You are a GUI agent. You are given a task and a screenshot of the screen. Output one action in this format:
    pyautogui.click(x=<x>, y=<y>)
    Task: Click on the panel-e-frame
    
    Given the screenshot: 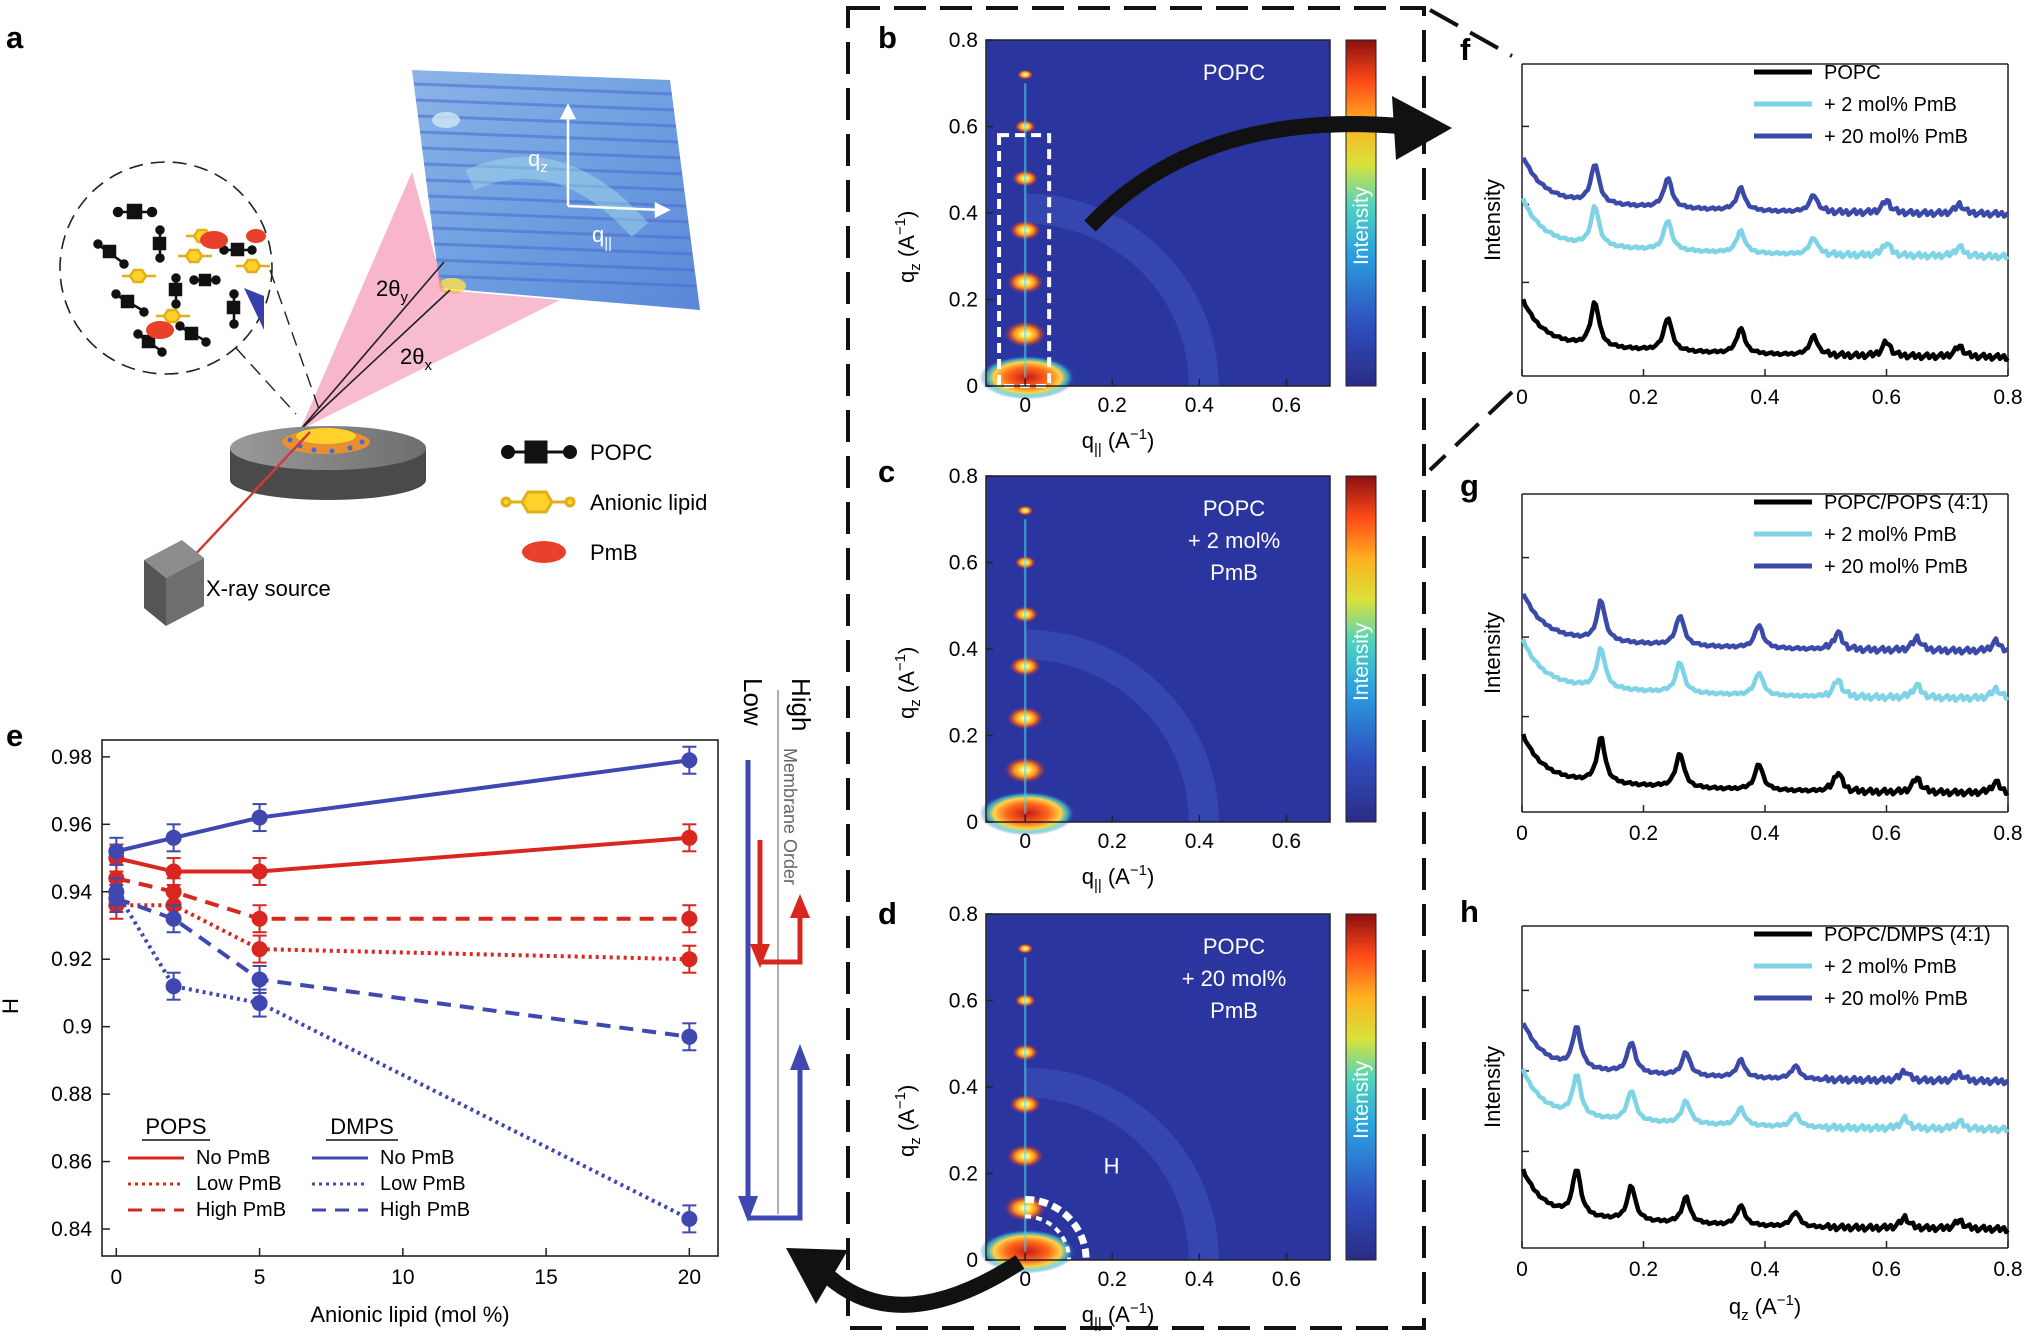 What is the action you would take?
    pyautogui.click(x=410, y=998)
    